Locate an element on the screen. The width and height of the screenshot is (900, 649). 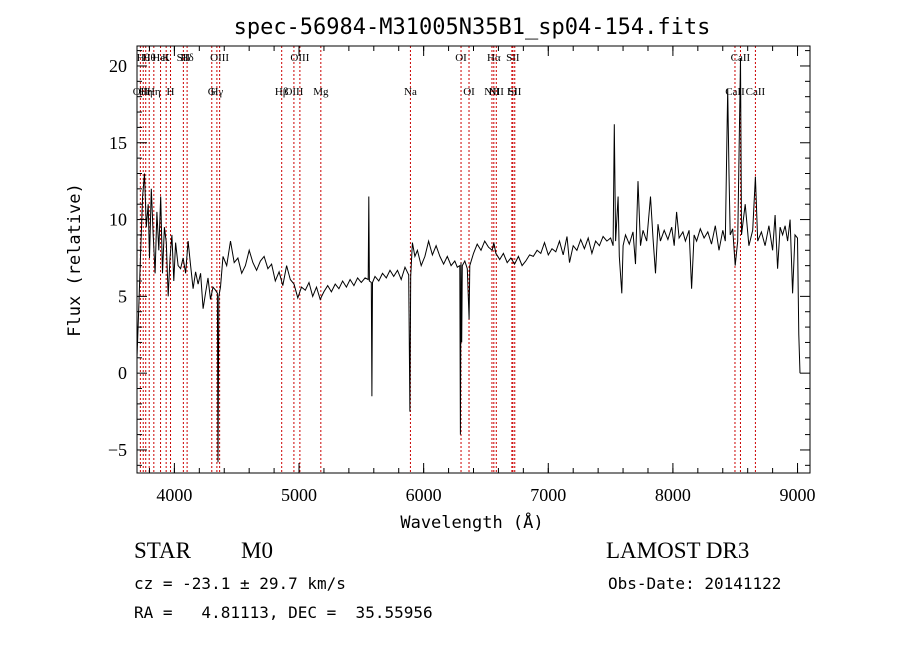
x-tick-label-5: 9000 is located at coordinates (798, 495).